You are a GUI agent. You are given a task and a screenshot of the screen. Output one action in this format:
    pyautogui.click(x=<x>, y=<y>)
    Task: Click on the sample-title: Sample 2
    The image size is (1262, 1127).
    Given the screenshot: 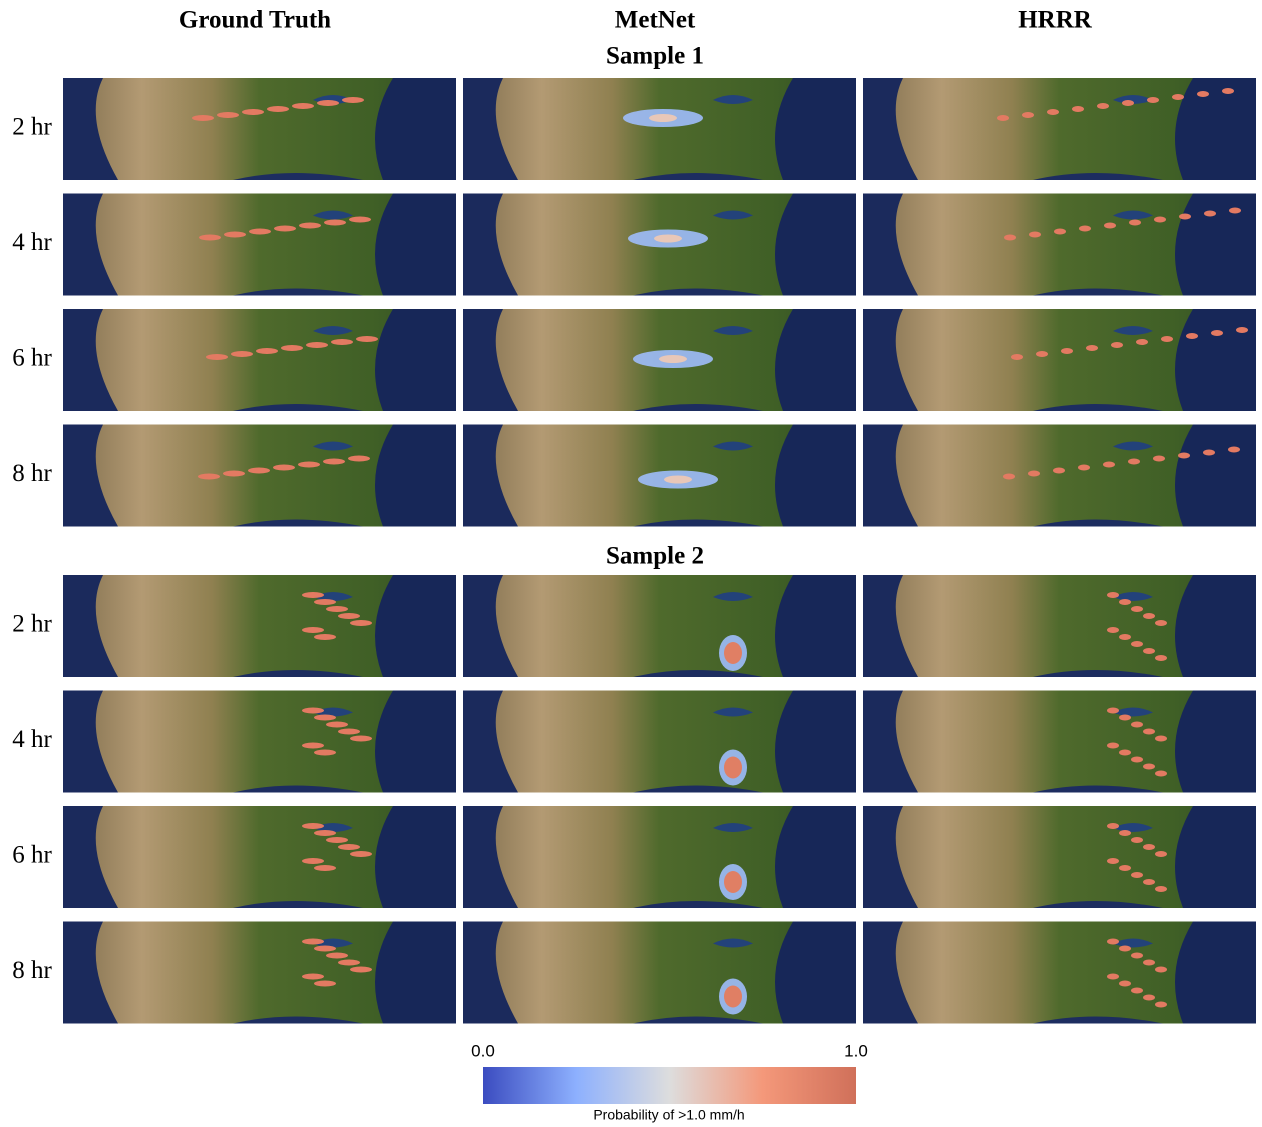 What is the action you would take?
    pyautogui.click(x=655, y=556)
    